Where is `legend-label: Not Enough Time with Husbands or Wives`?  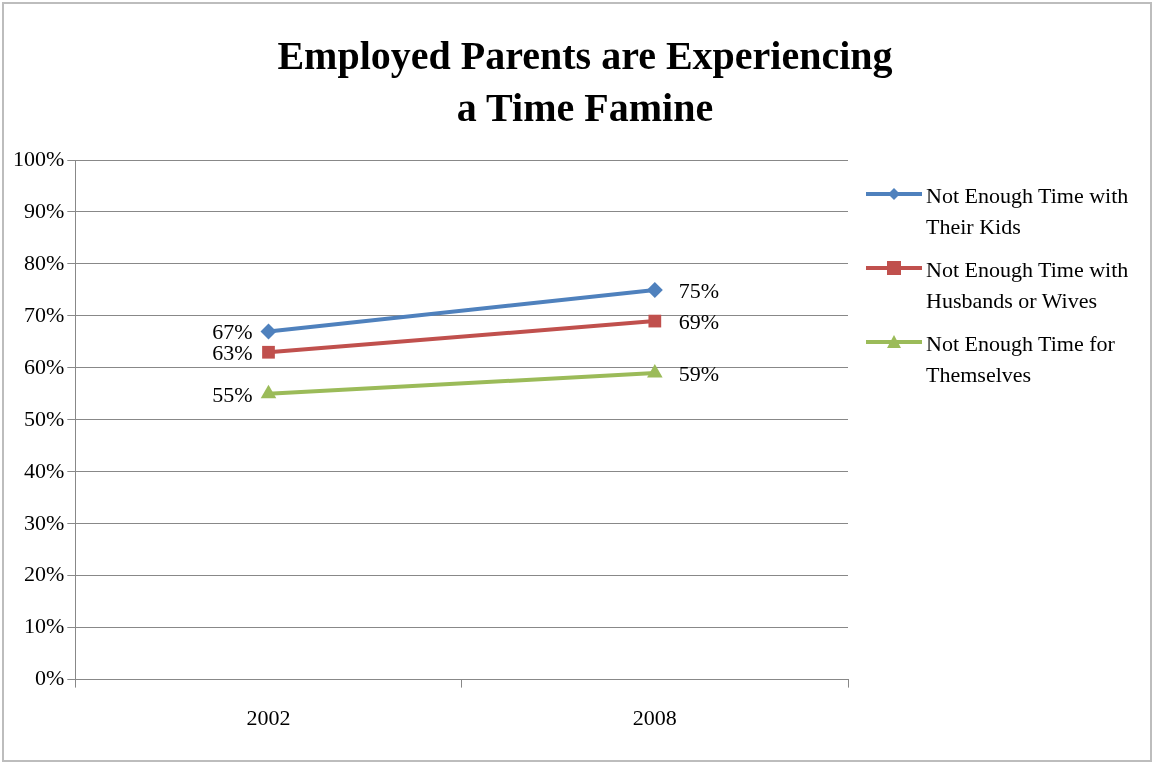 legend-label: Not Enough Time with Husbands or Wives is located at coordinates (1028, 285).